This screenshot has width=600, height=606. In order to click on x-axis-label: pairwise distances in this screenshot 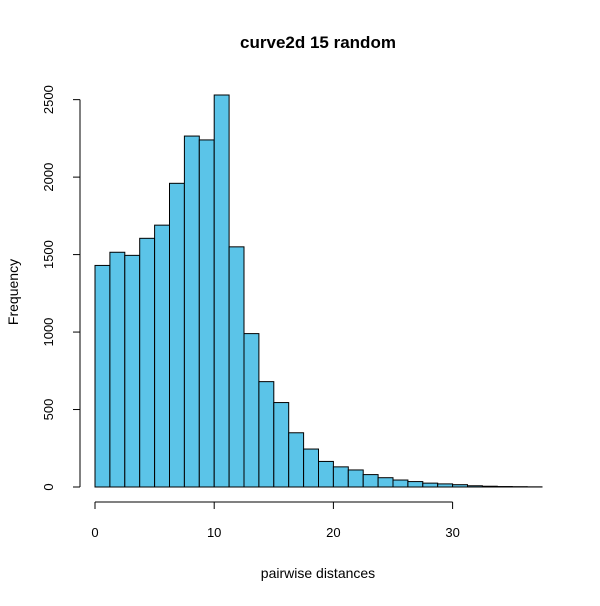, I will do `click(318, 573)`.